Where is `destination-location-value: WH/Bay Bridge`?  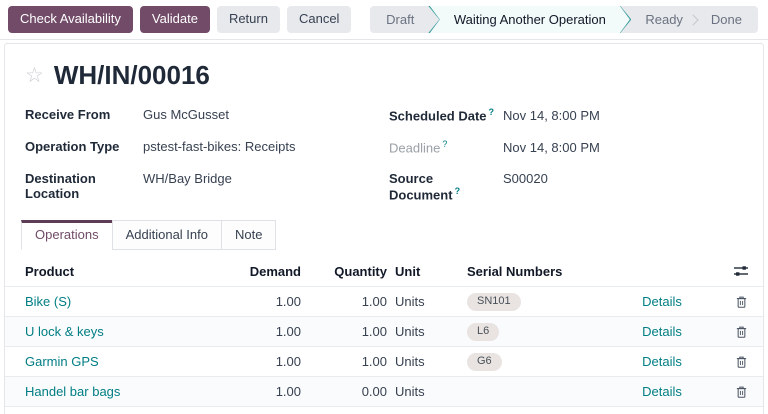 destination-location-value: WH/Bay Bridge is located at coordinates (187, 178).